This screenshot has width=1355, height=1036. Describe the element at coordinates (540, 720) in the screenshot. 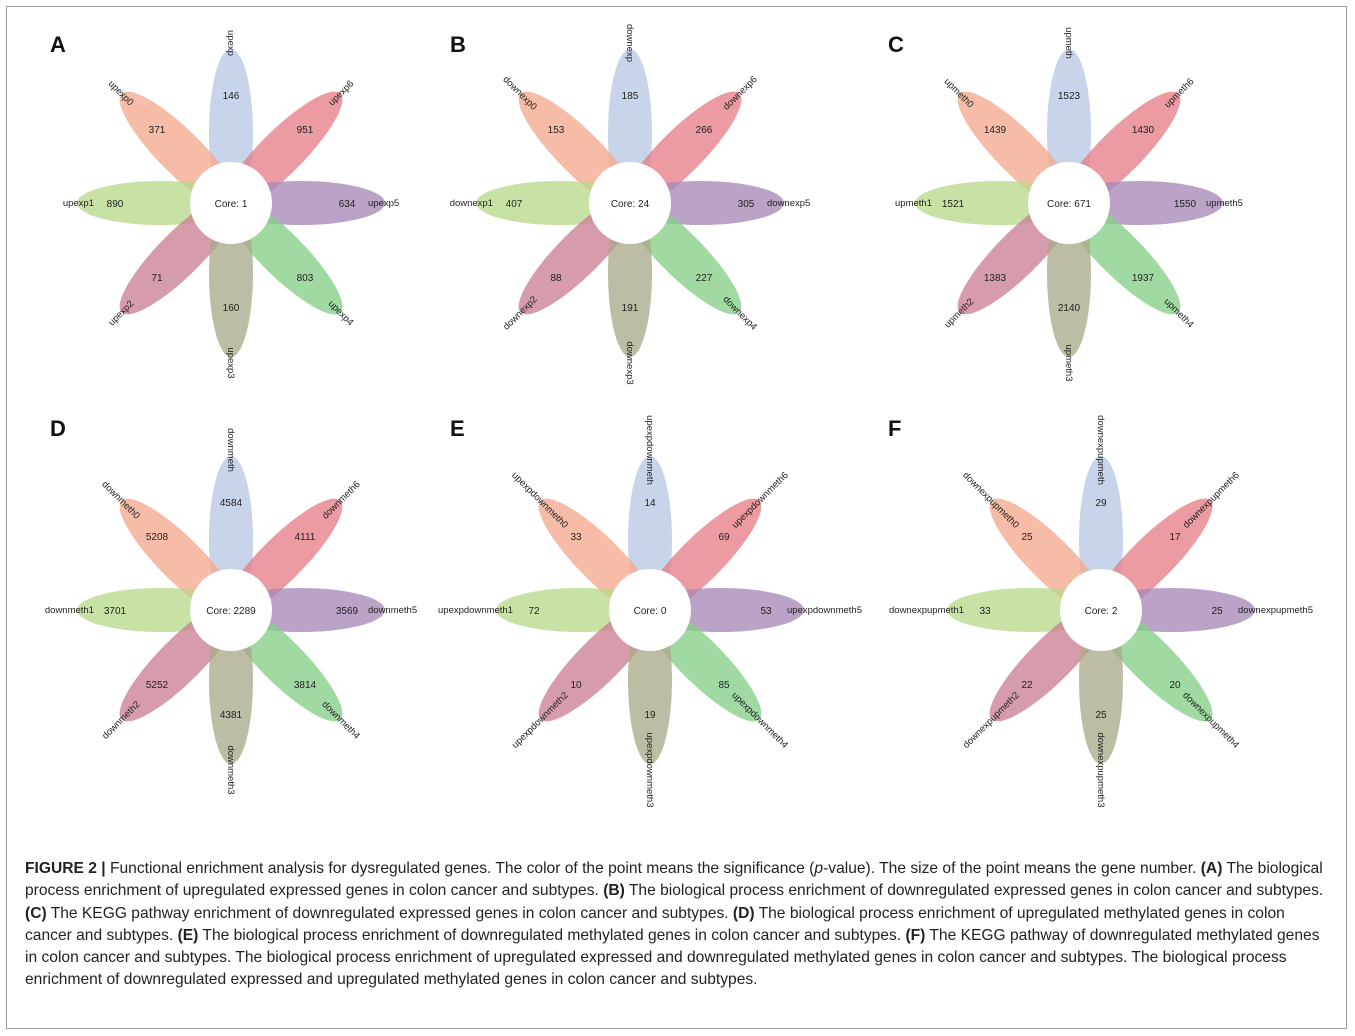

I see `set-label-bottom-left: upexpdownmeth2` at that location.